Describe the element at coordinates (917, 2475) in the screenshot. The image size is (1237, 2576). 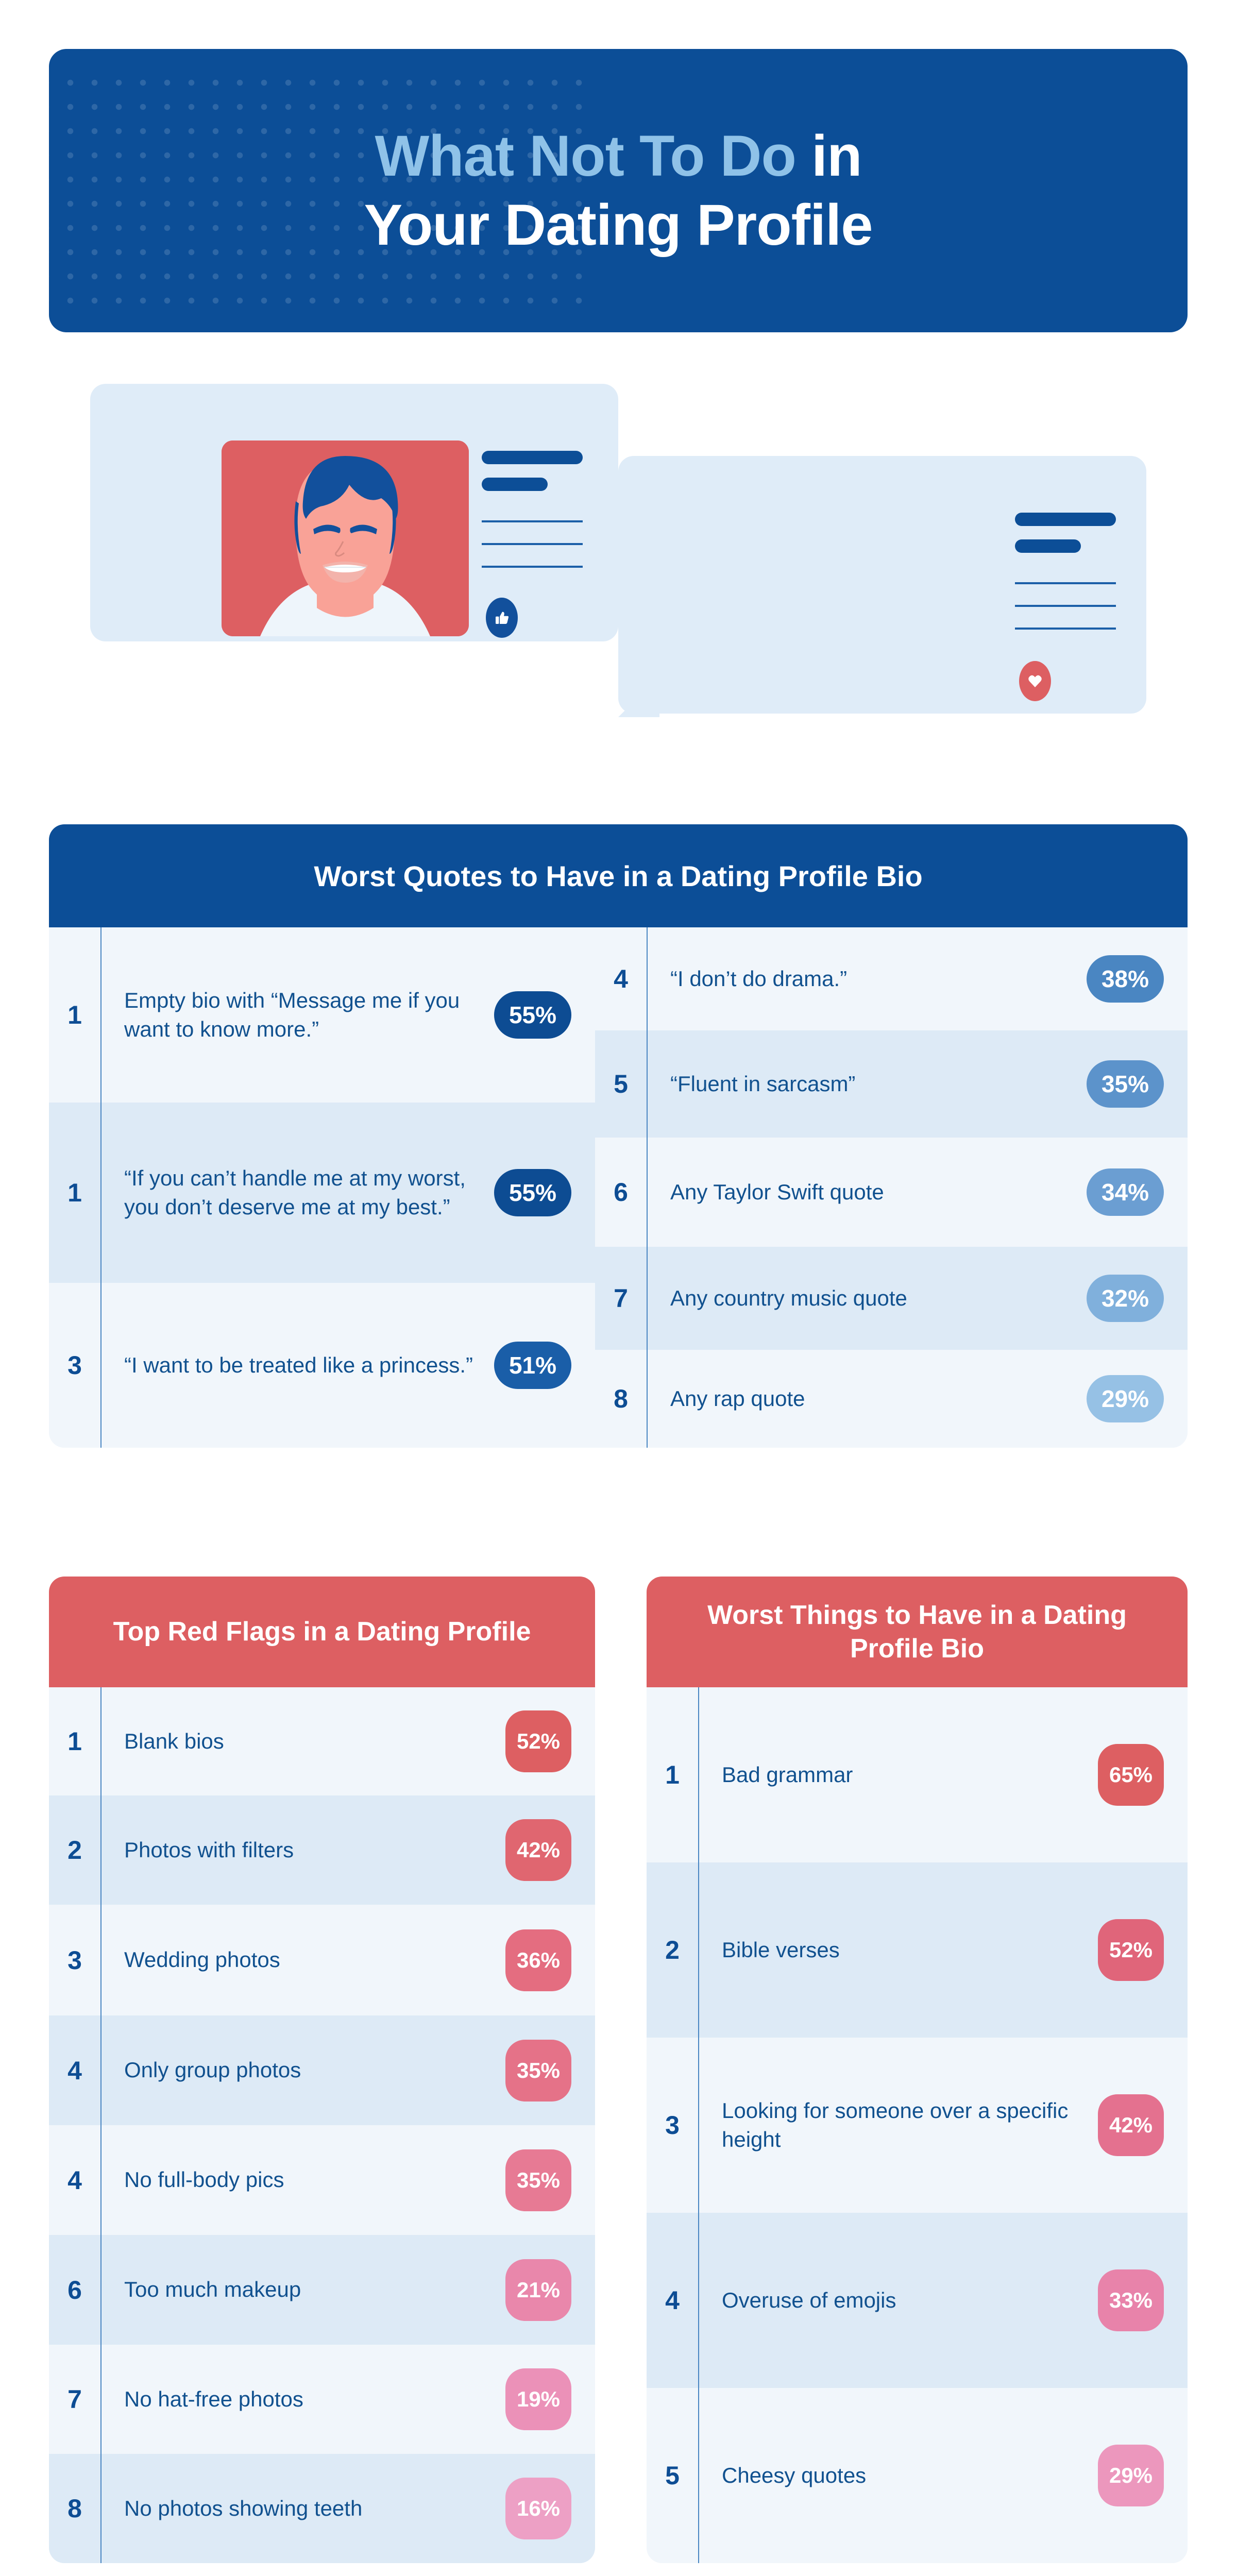
I see `table-row: 5 Cheesy quotes 29%` at that location.